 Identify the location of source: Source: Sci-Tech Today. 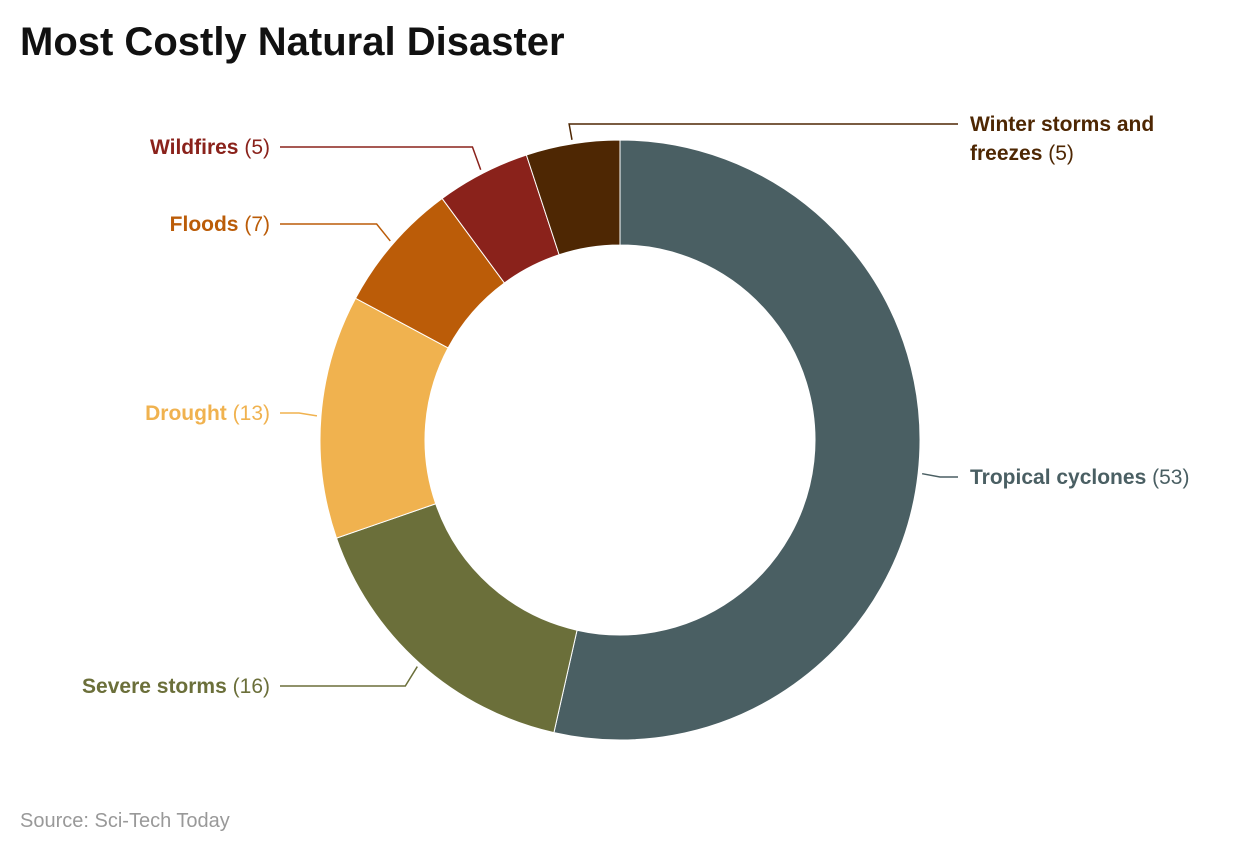
(125, 821).